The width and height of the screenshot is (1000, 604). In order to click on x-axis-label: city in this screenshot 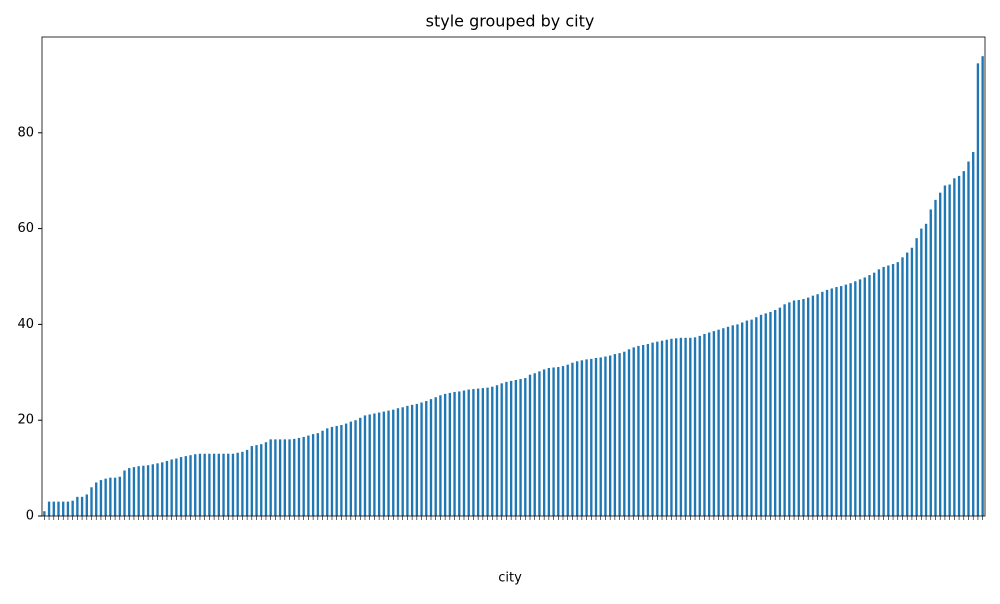, I will do `click(510, 578)`.